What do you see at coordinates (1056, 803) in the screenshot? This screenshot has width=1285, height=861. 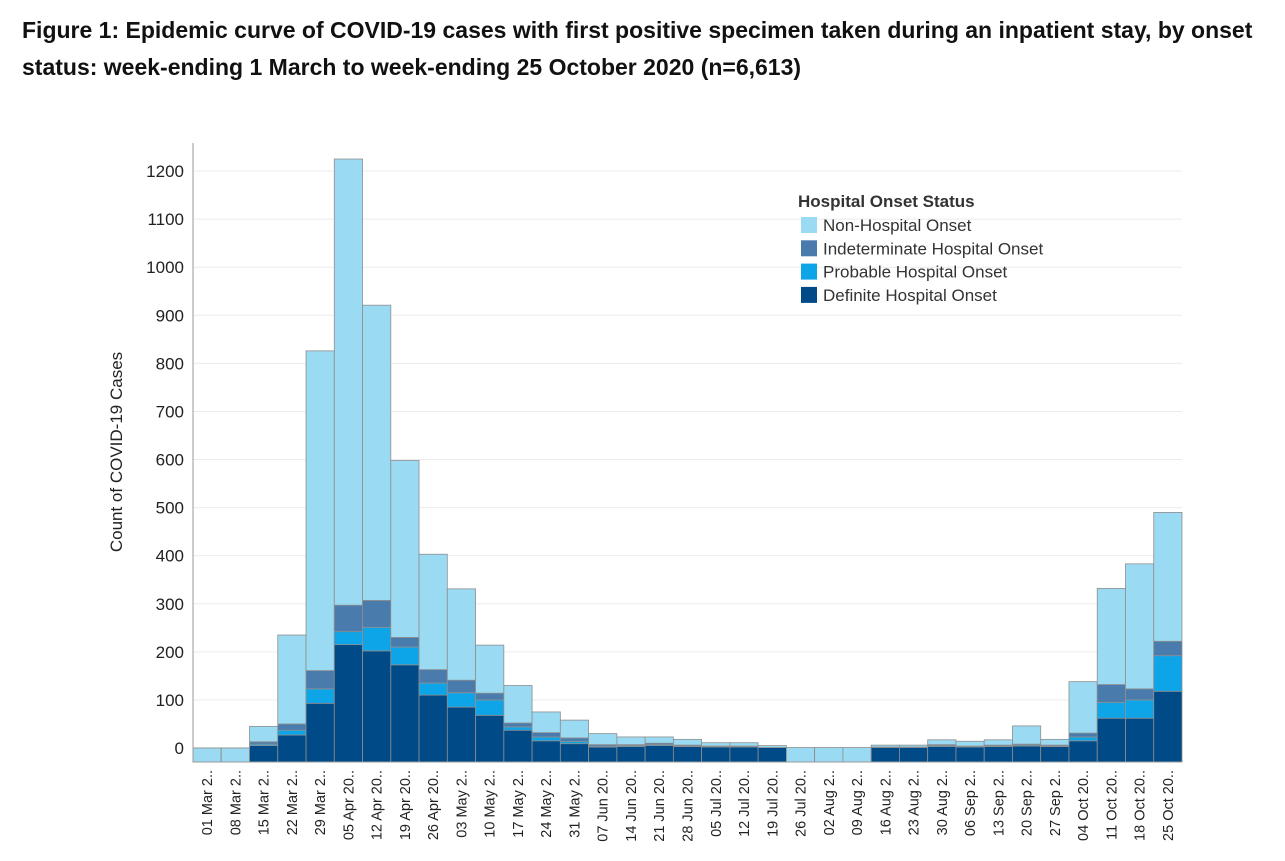 I see `x-tick-label: 27 Sep 2..` at bounding box center [1056, 803].